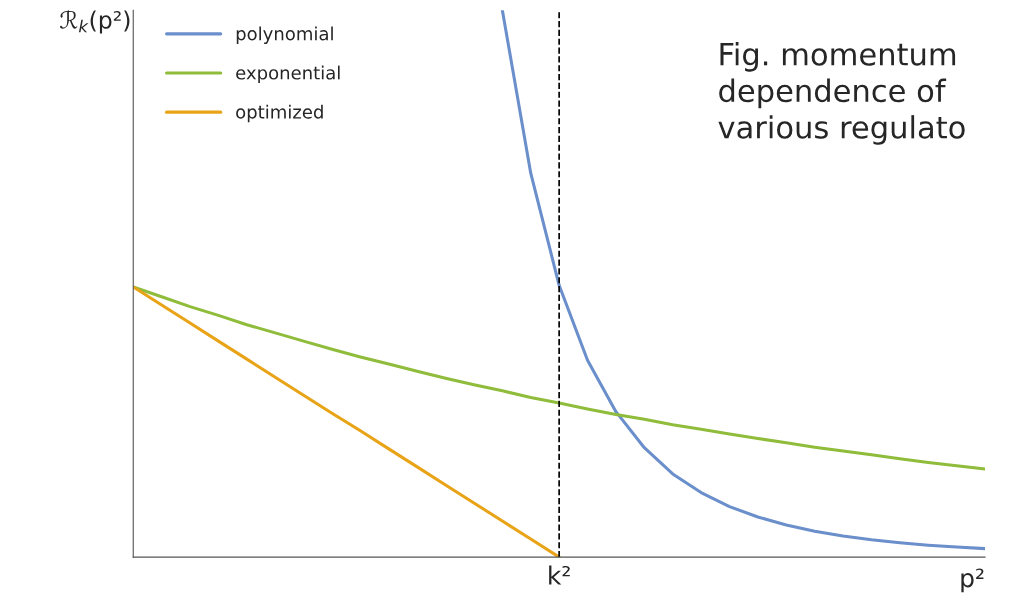 The width and height of the screenshot is (1025, 601). What do you see at coordinates (972, 580) in the screenshot?
I see `x-axis-title: p²` at bounding box center [972, 580].